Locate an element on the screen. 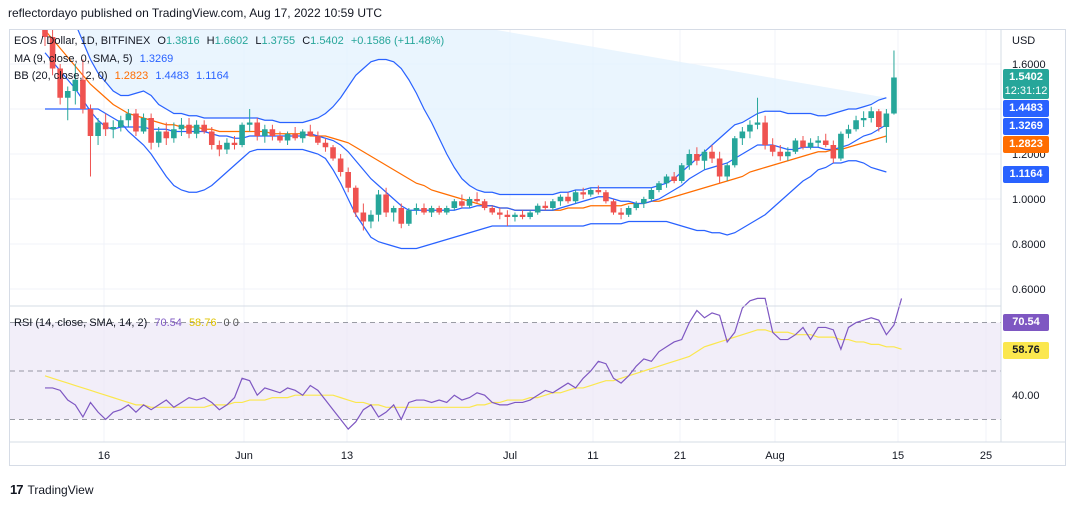  bb-upper-price-label: 1.4483 is located at coordinates (1026, 108).